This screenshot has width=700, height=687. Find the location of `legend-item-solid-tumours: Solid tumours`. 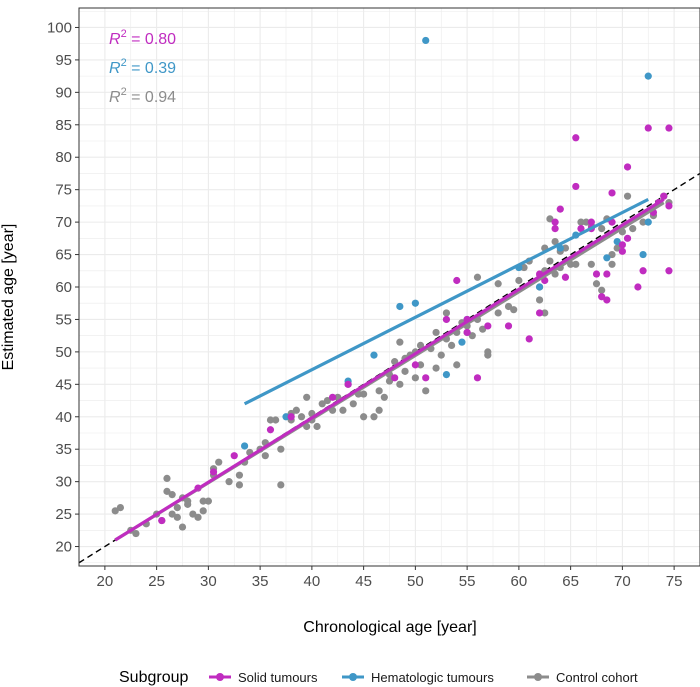

legend-item-solid-tumours: Solid tumours is located at coordinates (263, 677).